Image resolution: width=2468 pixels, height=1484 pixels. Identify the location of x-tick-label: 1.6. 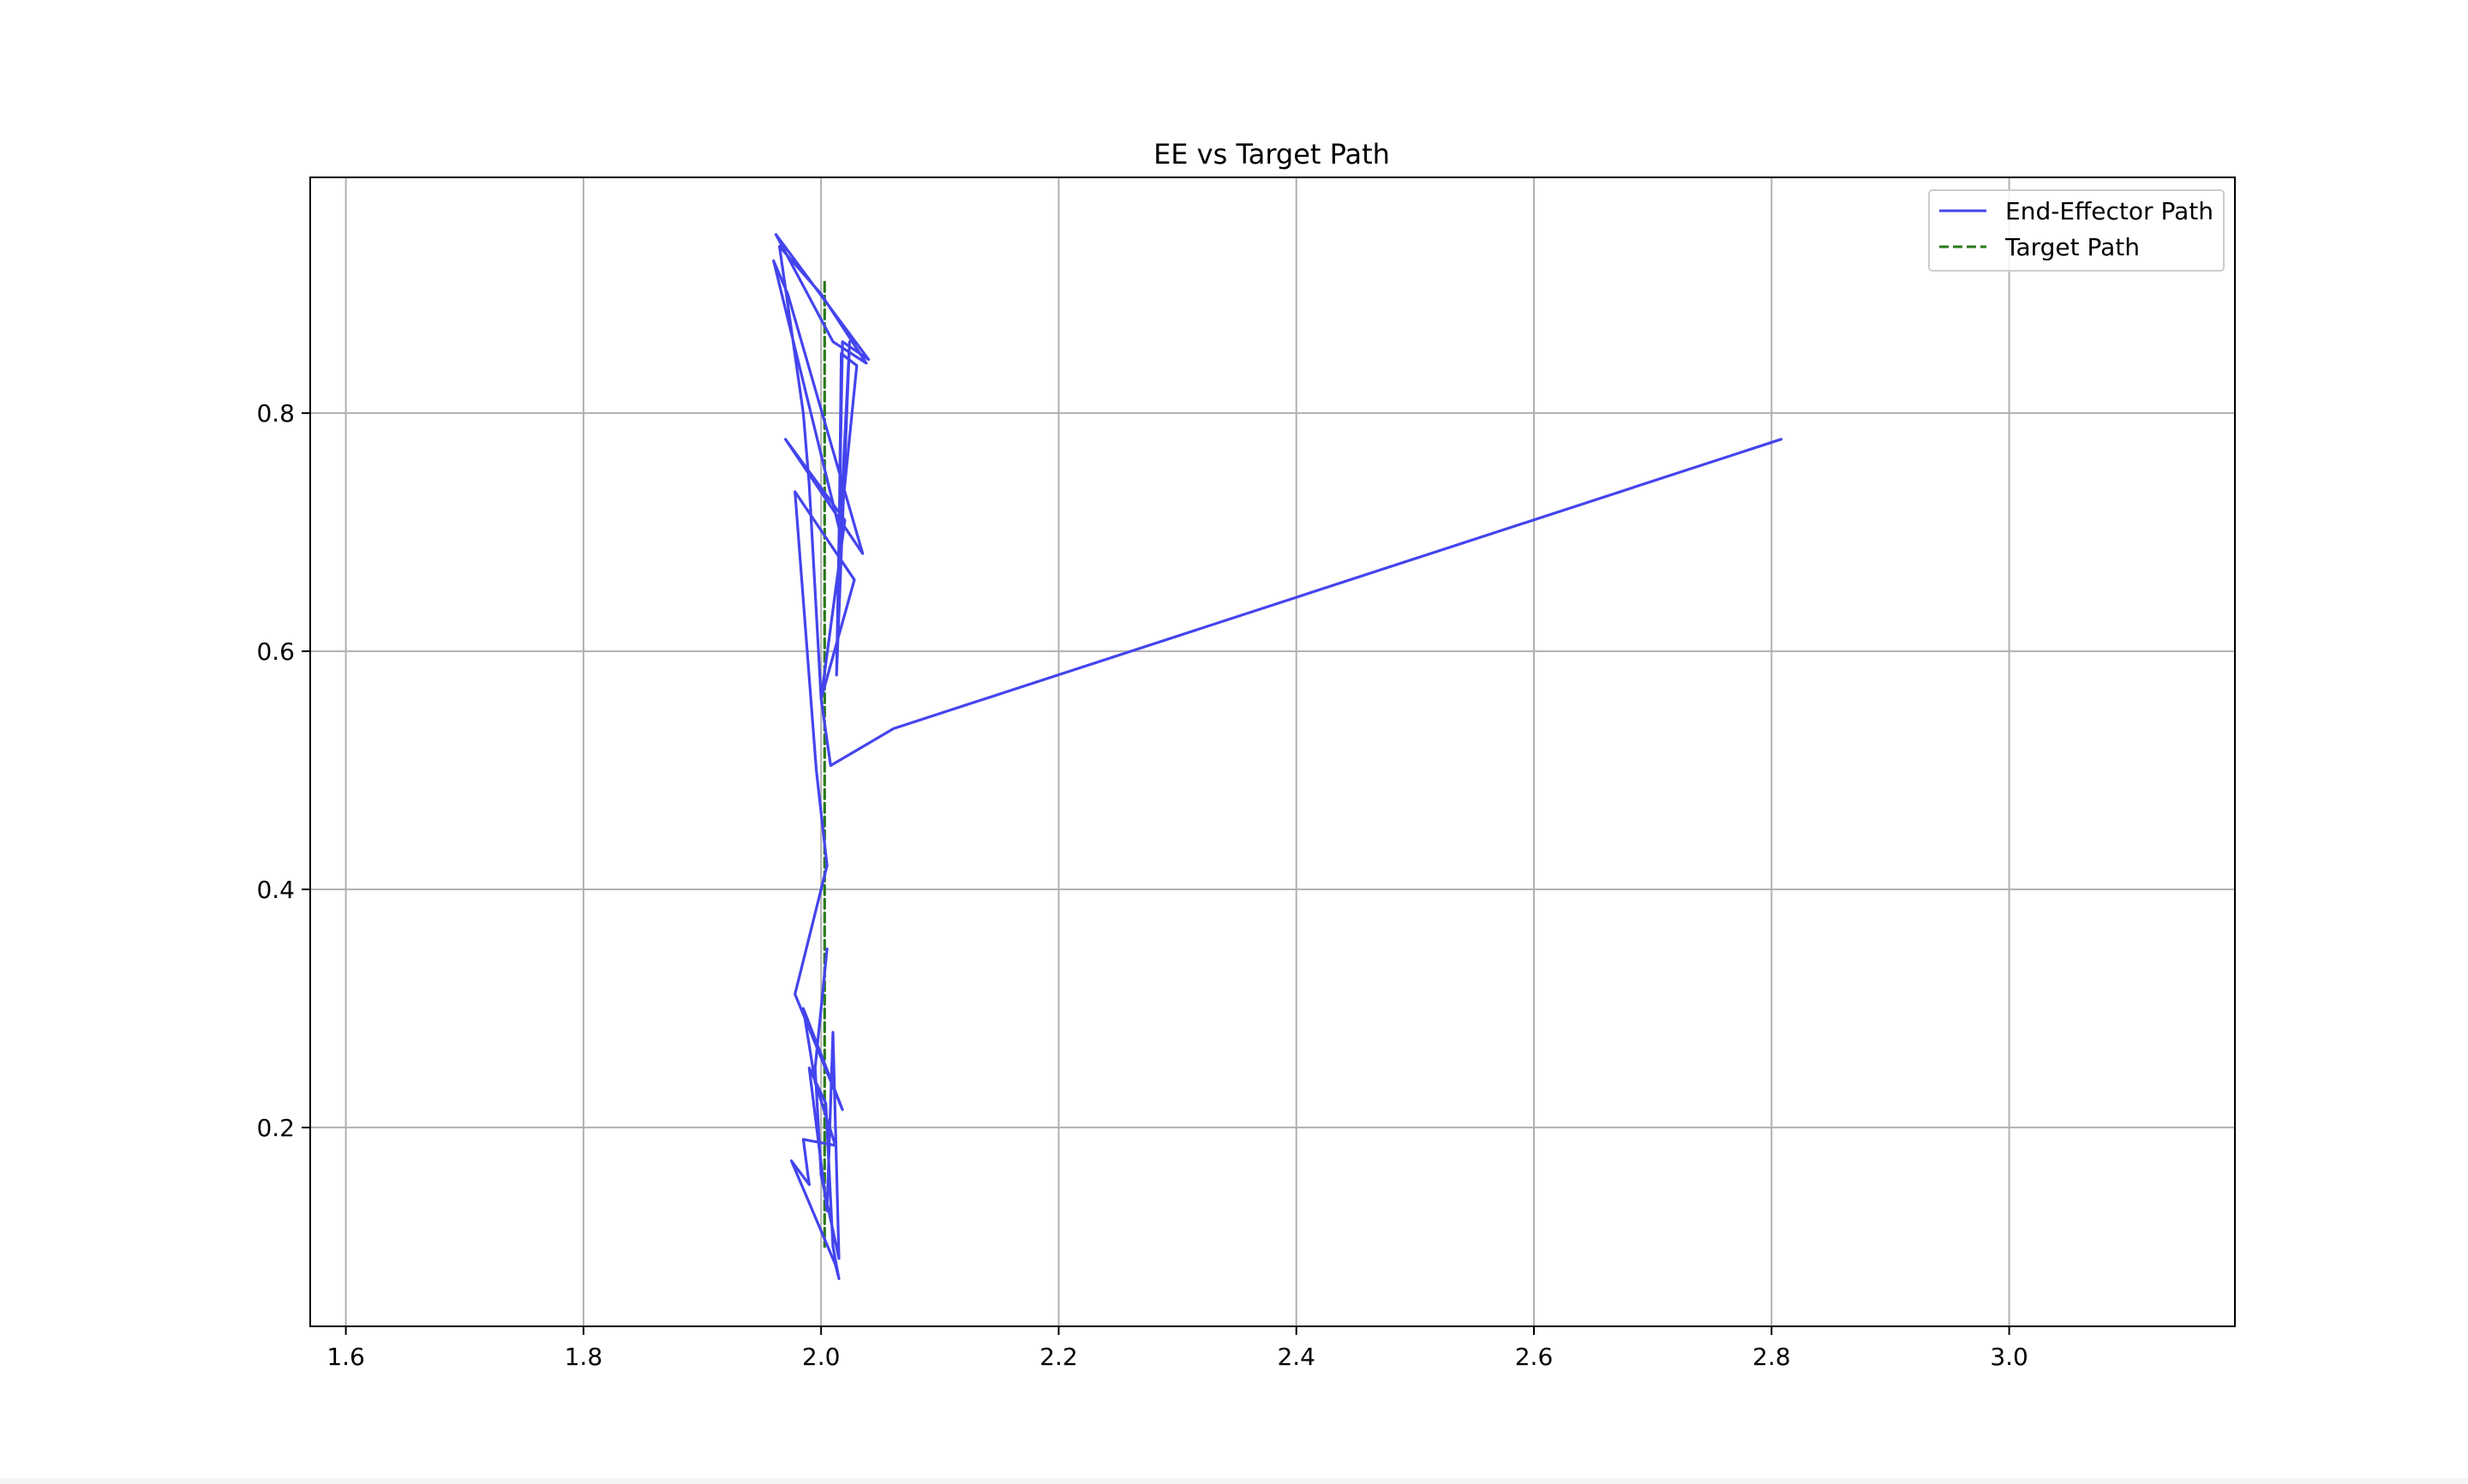
(345, 1357).